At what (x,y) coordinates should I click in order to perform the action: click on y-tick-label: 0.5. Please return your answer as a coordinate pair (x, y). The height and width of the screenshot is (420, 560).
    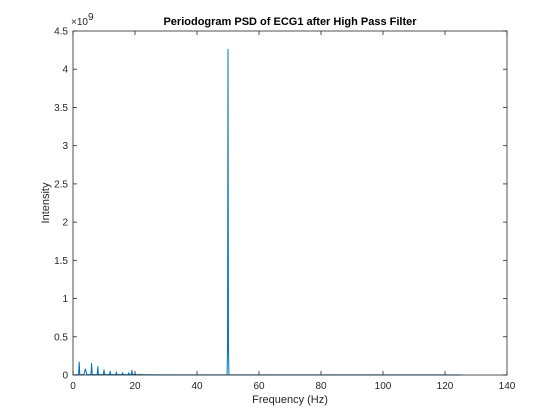
    Looking at the image, I should click on (61, 337).